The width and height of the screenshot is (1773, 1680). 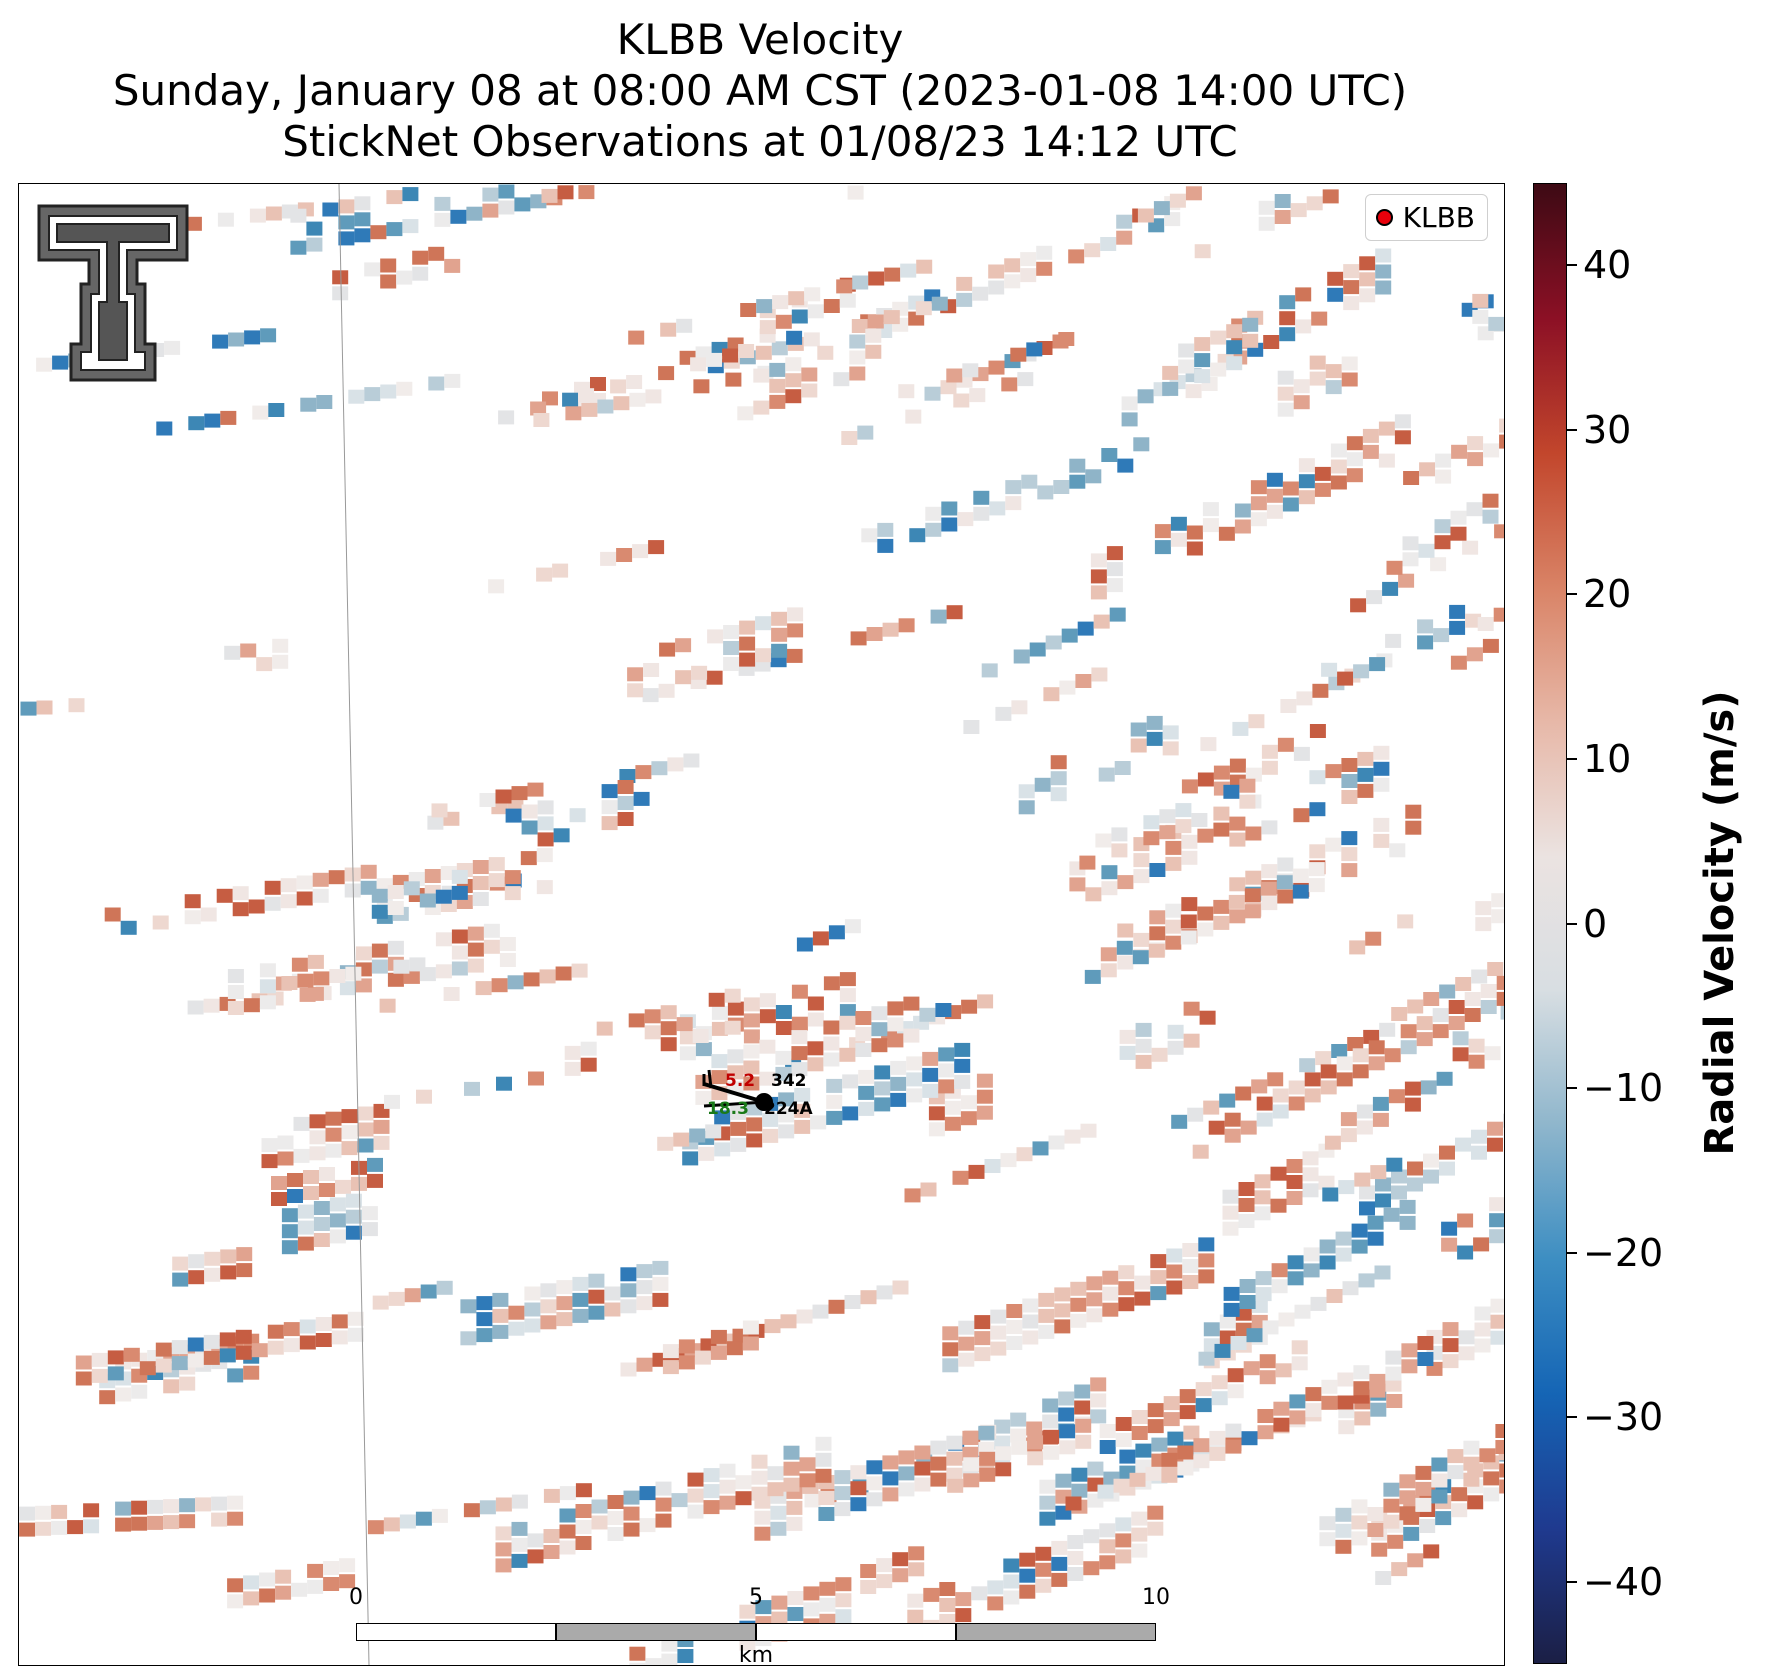 What do you see at coordinates (1384, 217) in the screenshot?
I see `radar-site-marker-icon` at bounding box center [1384, 217].